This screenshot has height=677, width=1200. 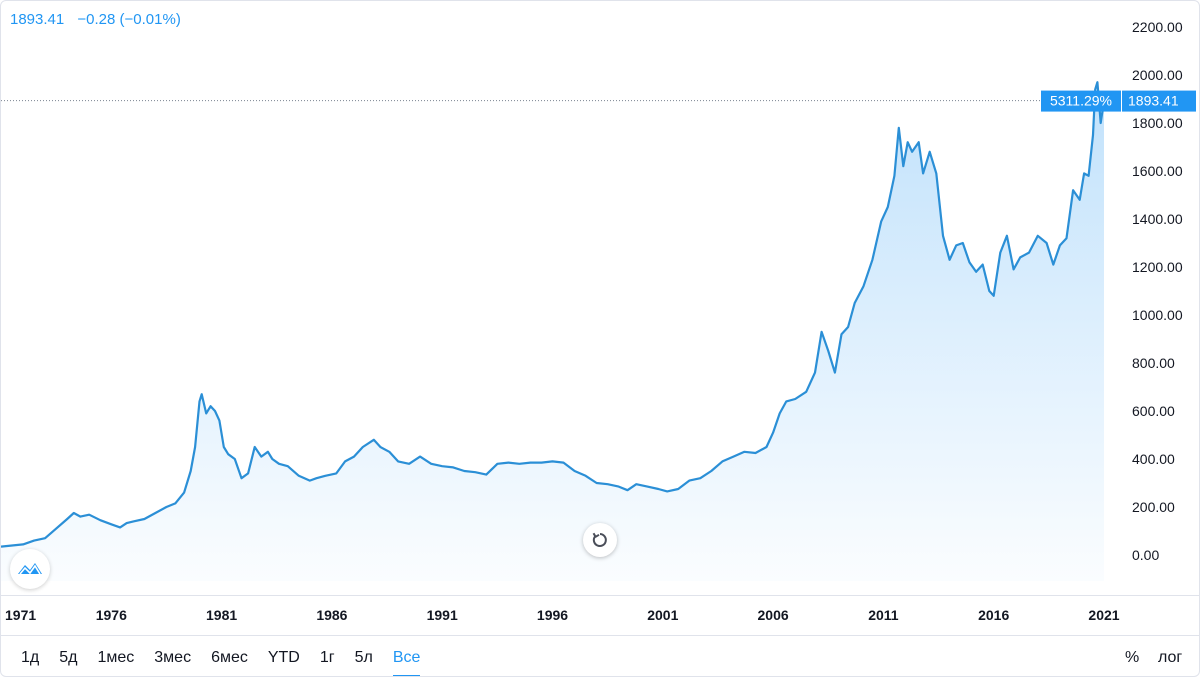 I want to click on period-selector: 1д 5д 1мес 3мес 6мес YTD 1г 5л Все, so click(x=221, y=660).